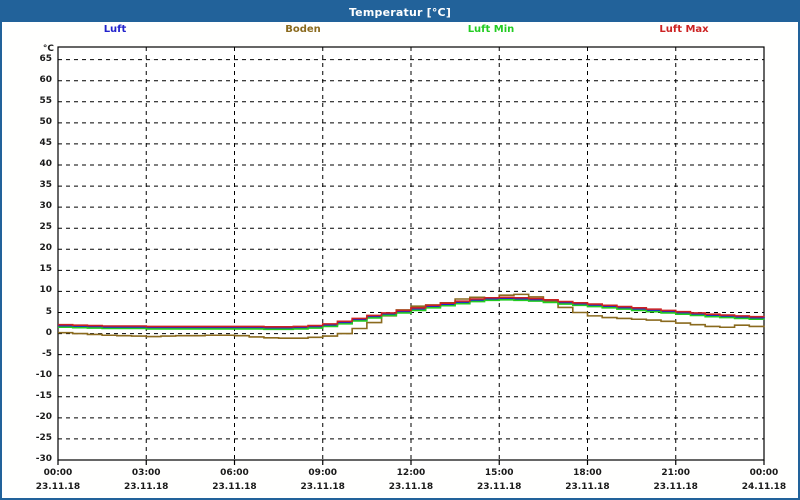 The width and height of the screenshot is (800, 500). I want to click on y-axis-tick-label: 0, so click(48, 332).